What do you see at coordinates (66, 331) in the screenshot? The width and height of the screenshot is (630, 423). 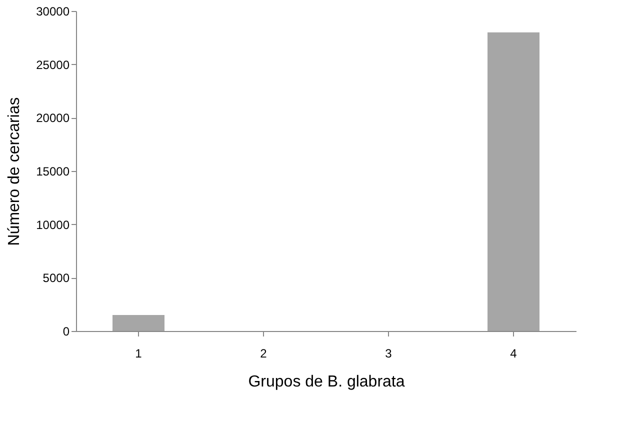 I see `y-tick-label: 0` at bounding box center [66, 331].